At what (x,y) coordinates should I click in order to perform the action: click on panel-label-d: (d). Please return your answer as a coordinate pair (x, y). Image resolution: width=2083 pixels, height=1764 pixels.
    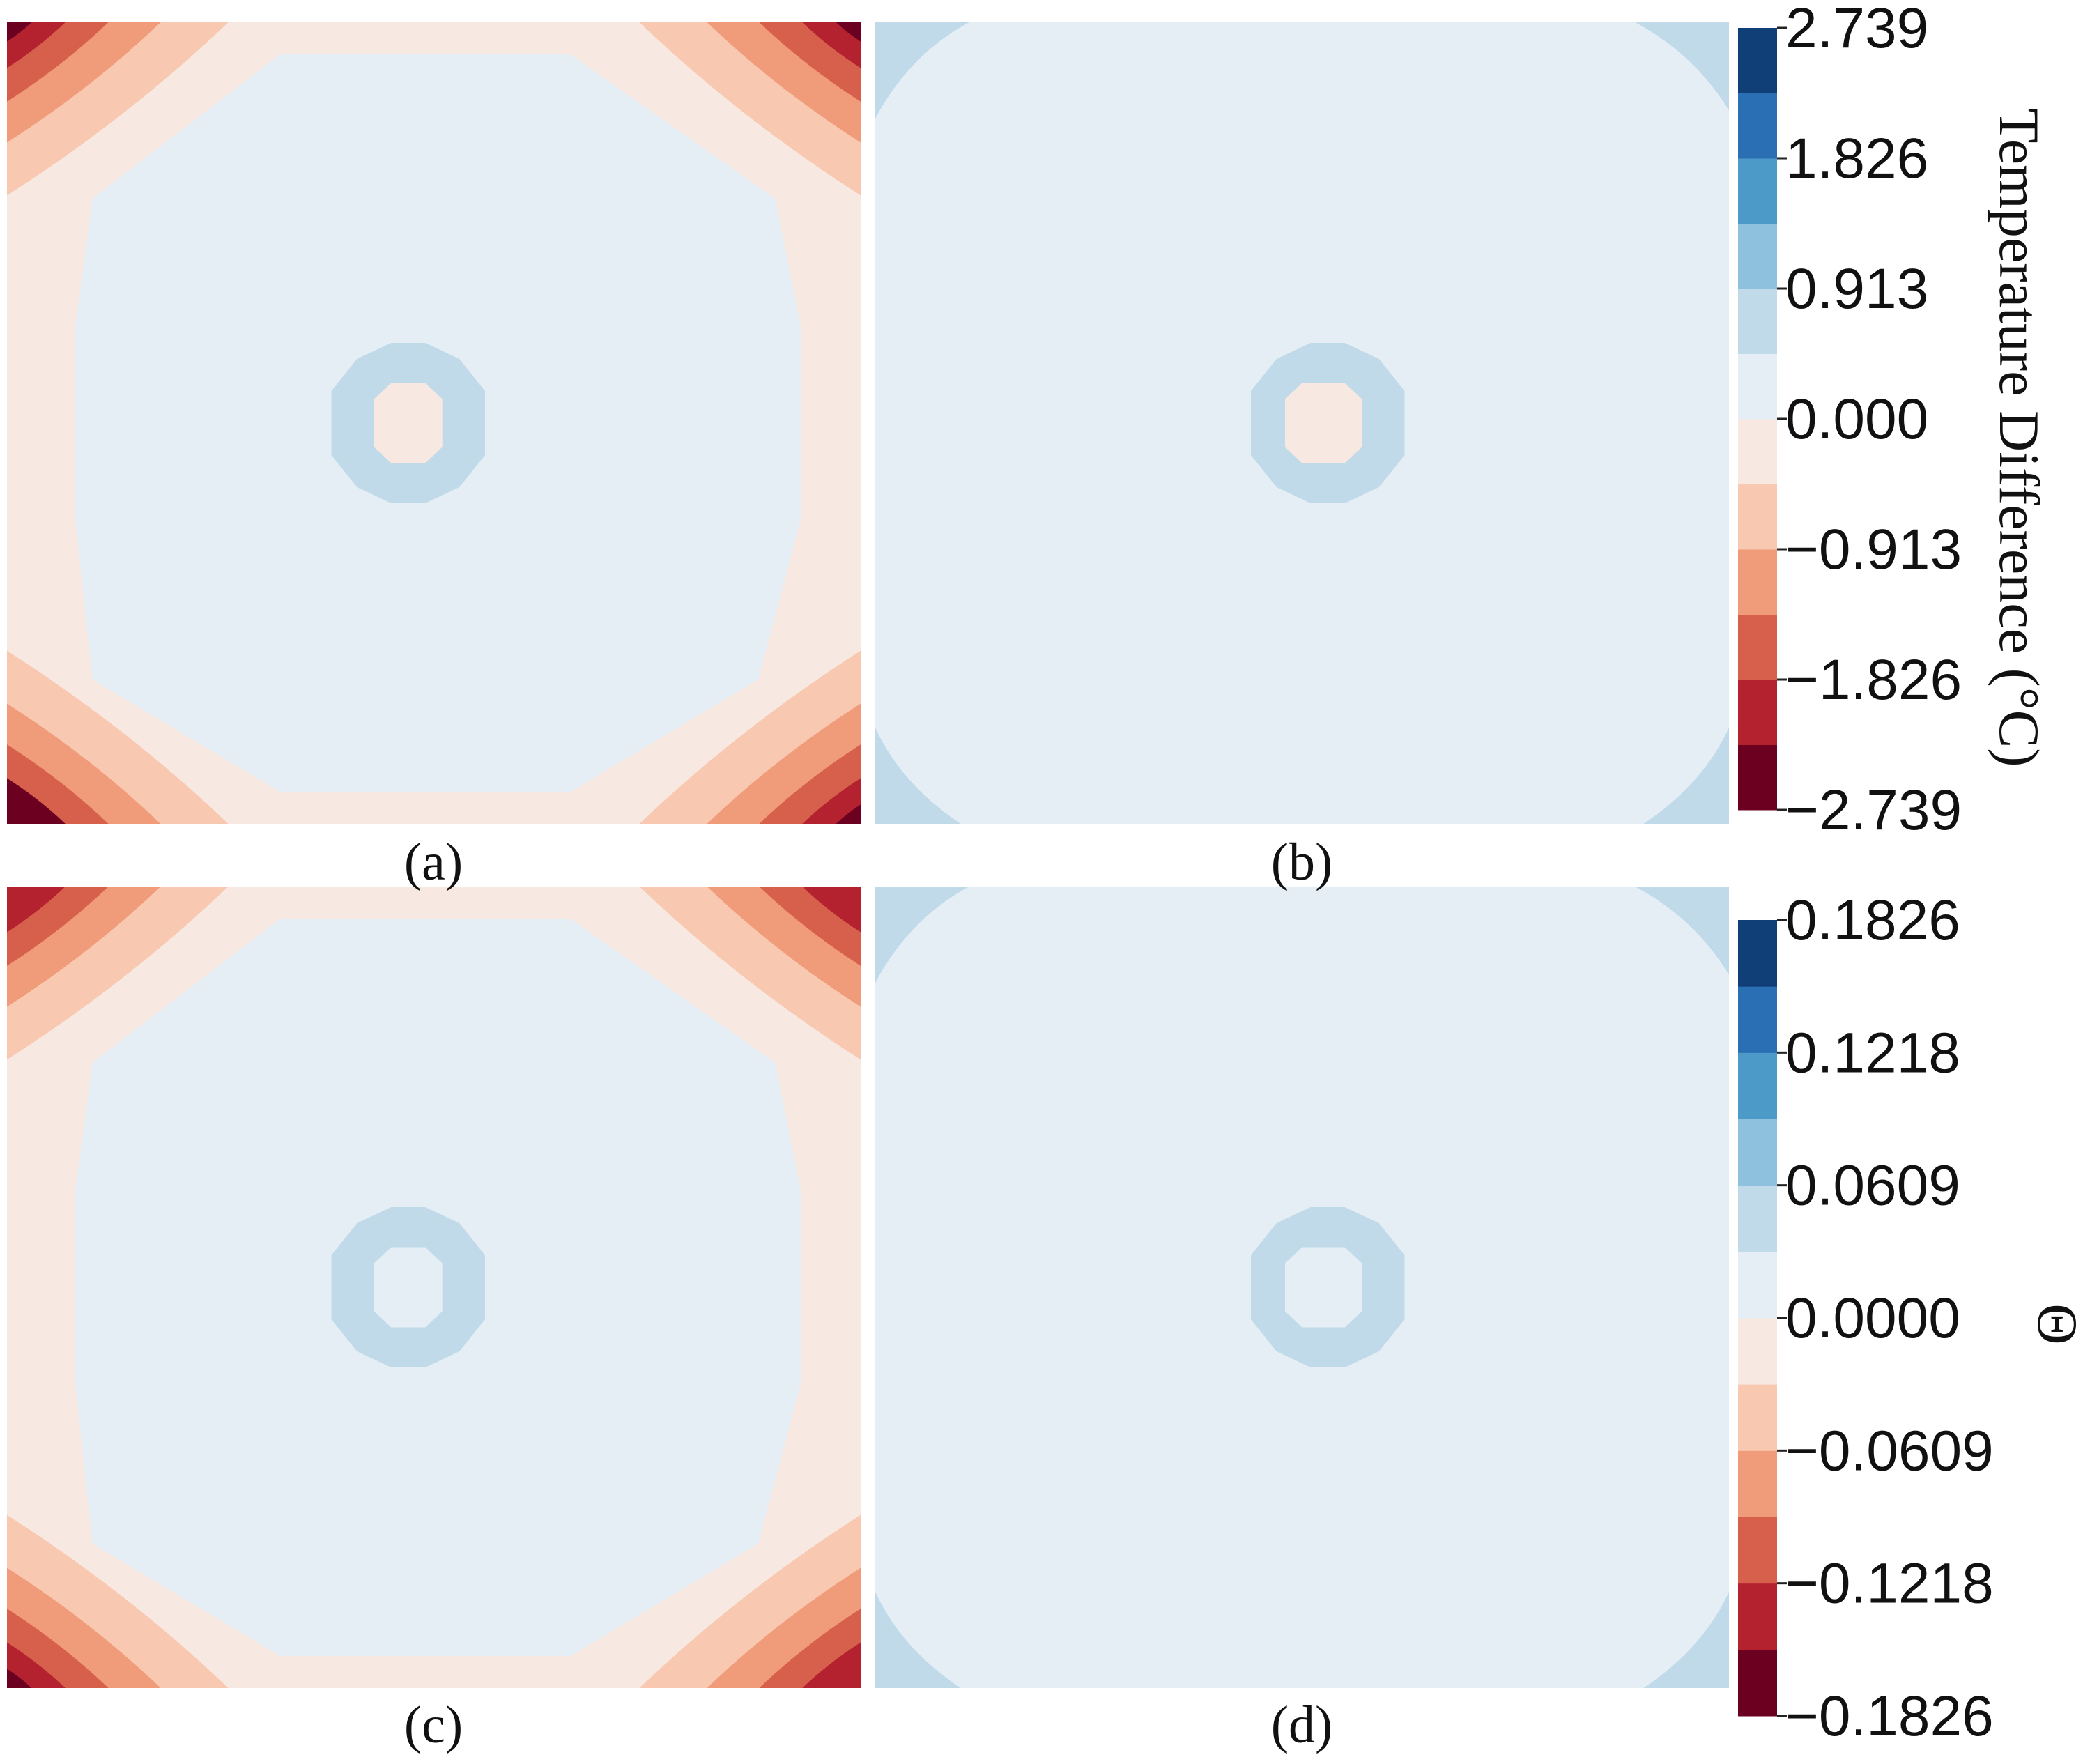
    Looking at the image, I should click on (1302, 1725).